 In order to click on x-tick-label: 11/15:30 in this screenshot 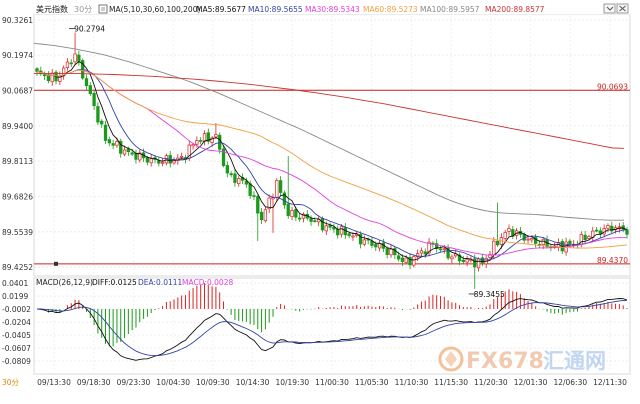, I will do `click(451, 382)`.